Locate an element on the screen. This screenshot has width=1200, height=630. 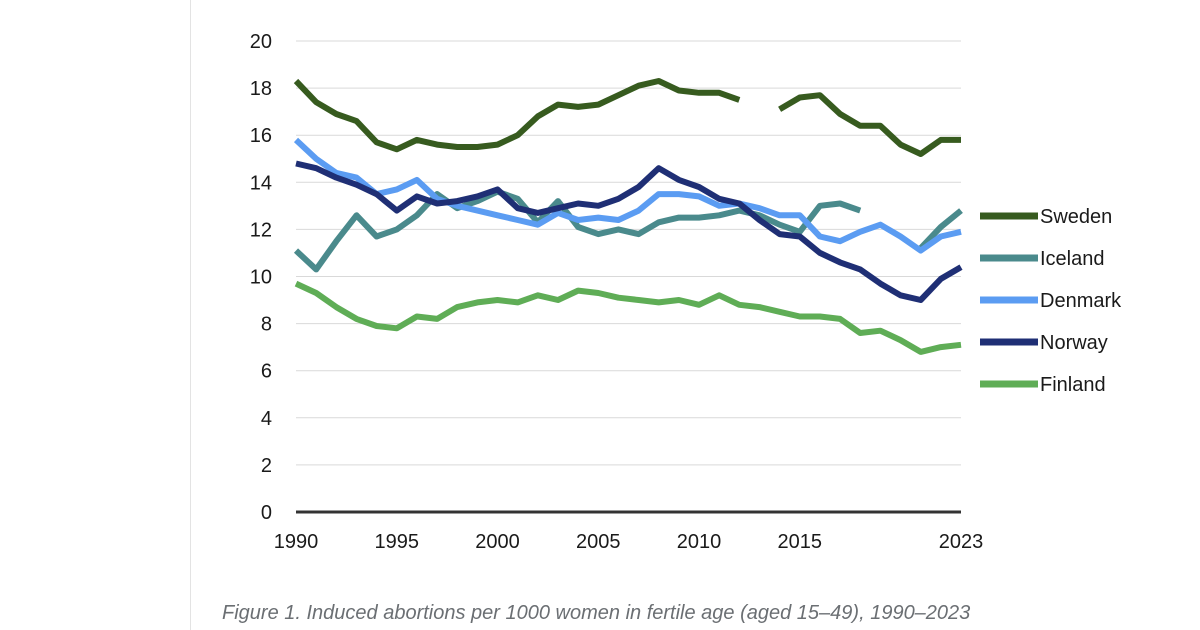
y-tick-label: 8 is located at coordinates (266, 325).